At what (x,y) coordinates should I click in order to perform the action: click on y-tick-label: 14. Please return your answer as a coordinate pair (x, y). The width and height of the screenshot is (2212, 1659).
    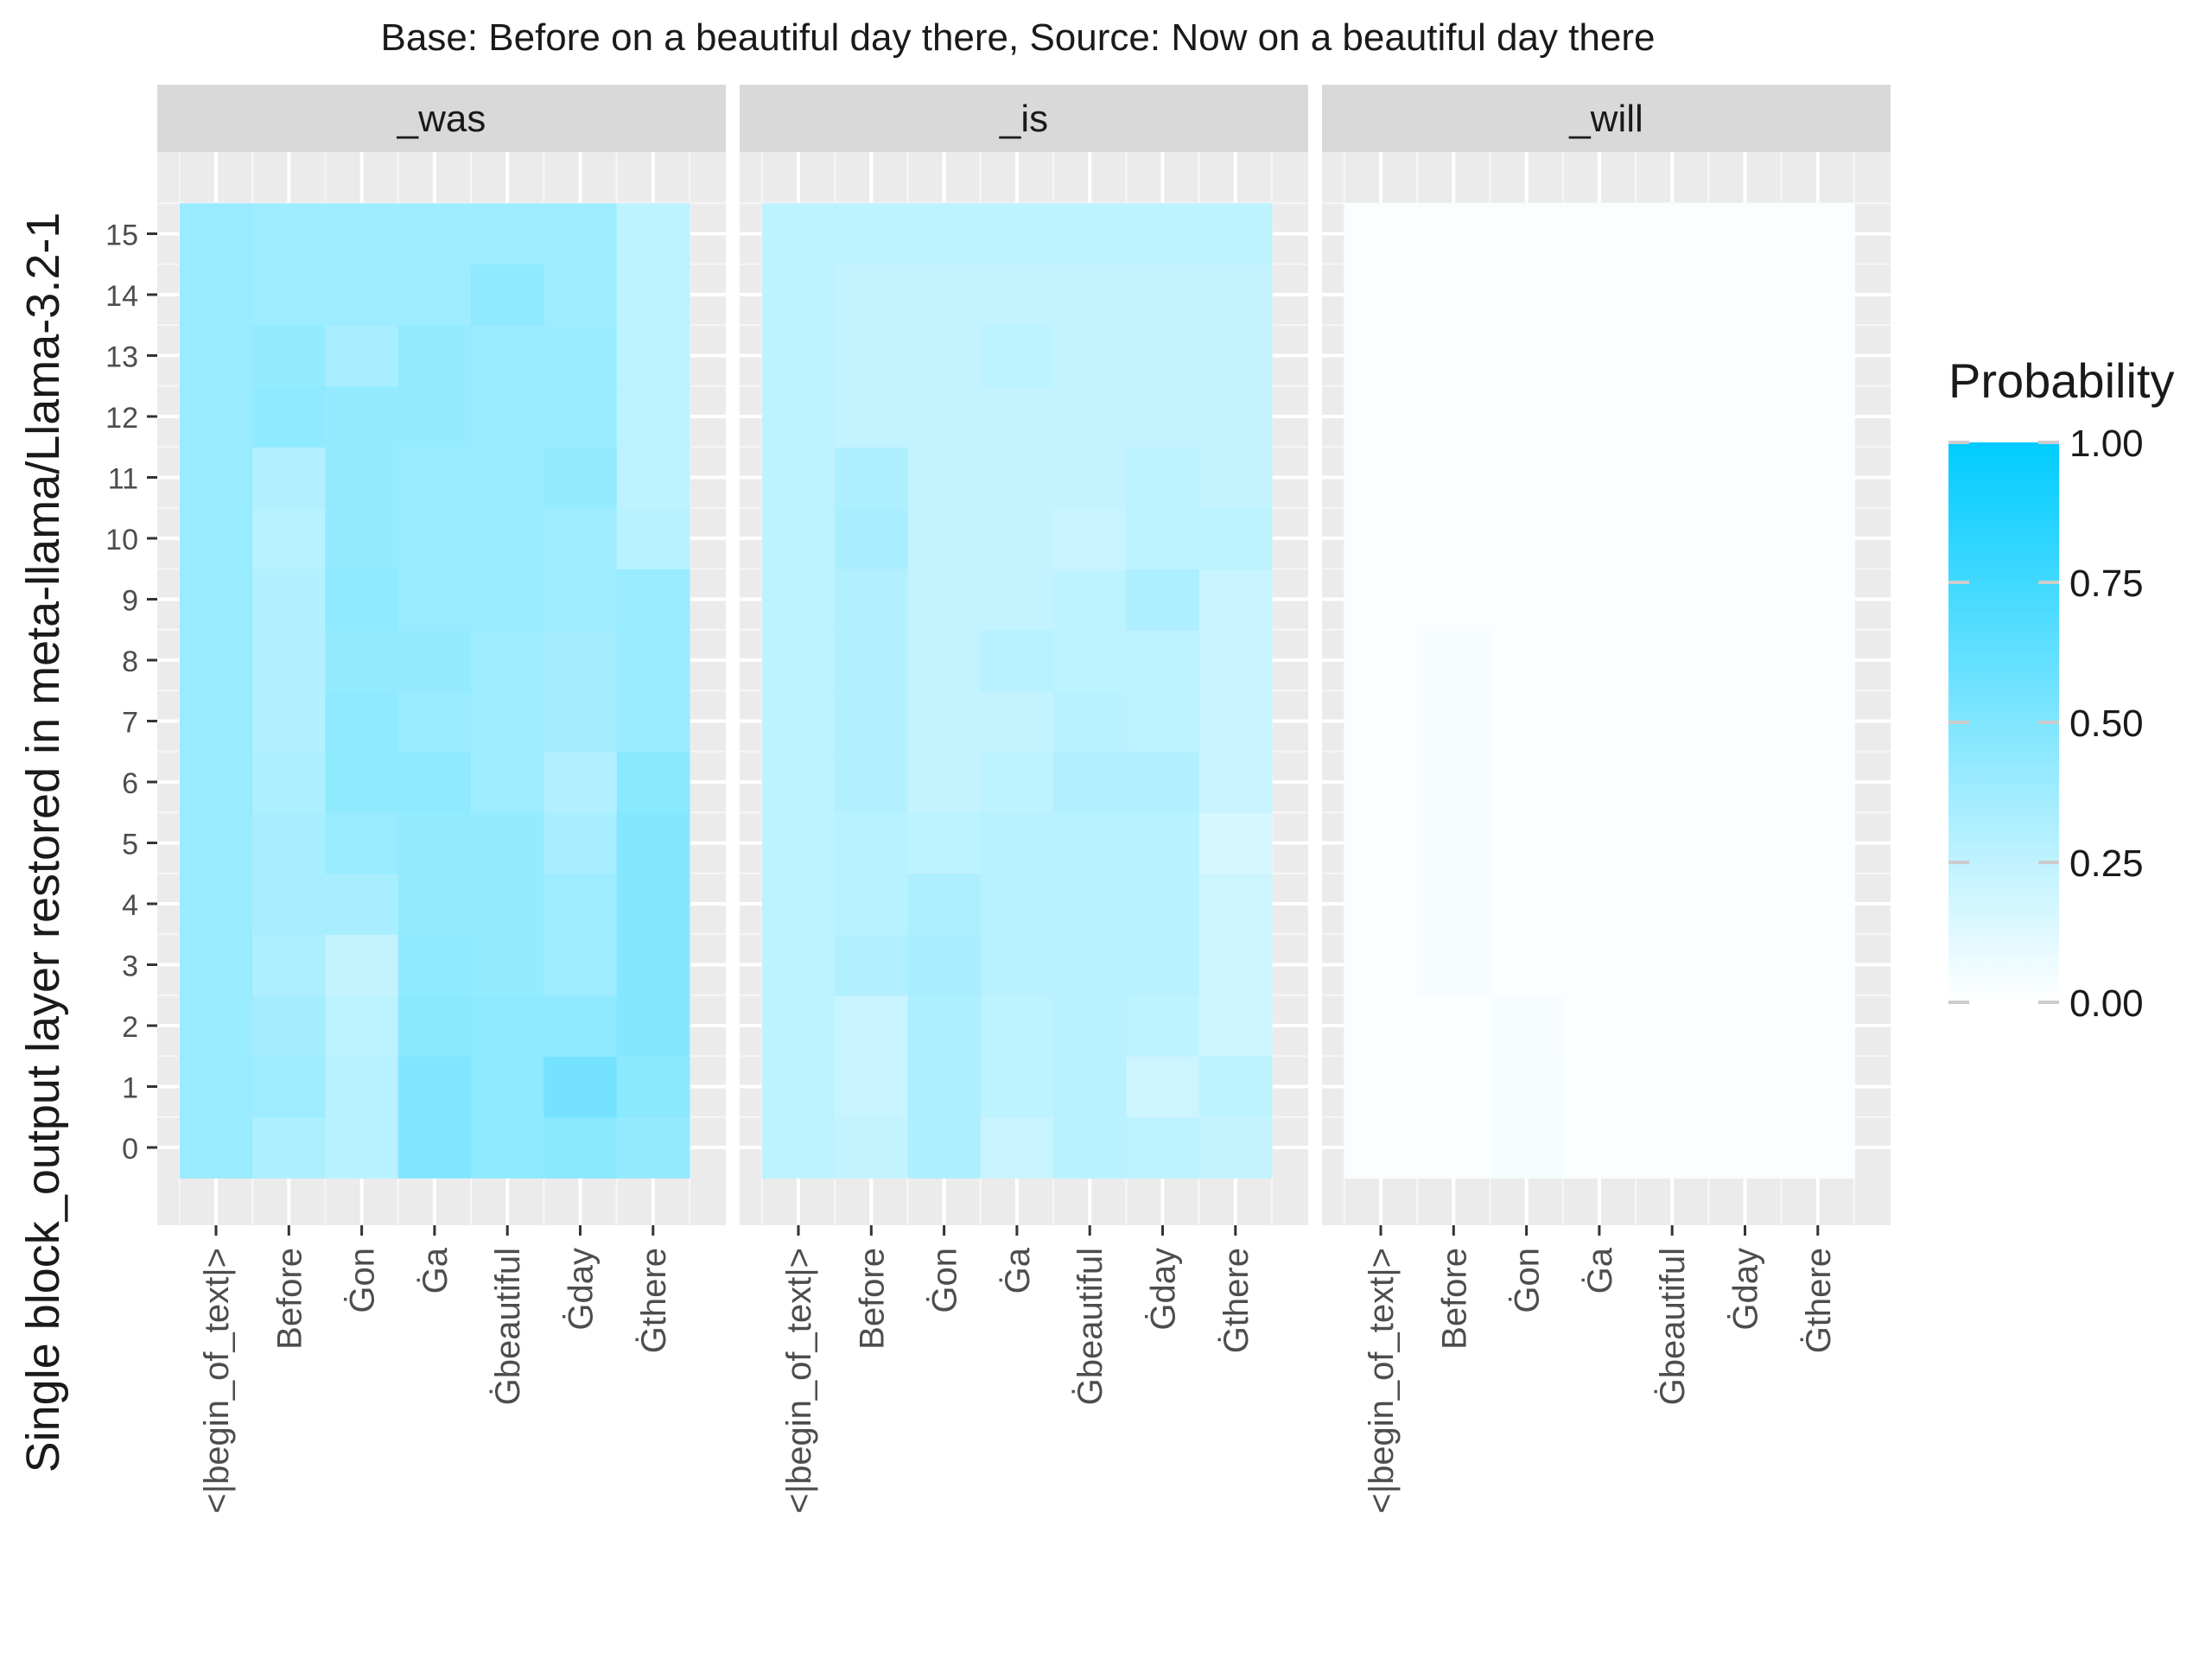
    Looking at the image, I should click on (122, 296).